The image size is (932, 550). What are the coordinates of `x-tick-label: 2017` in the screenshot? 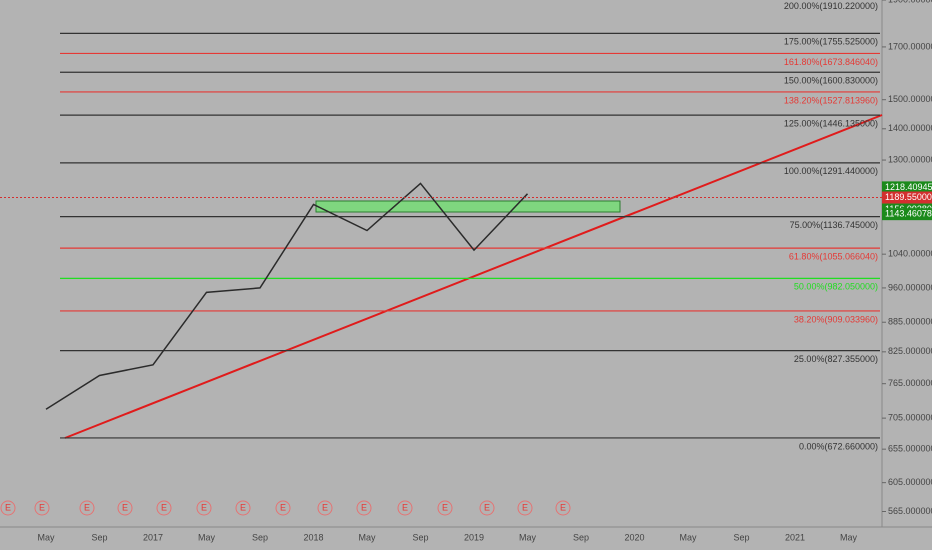 It's located at (153, 537).